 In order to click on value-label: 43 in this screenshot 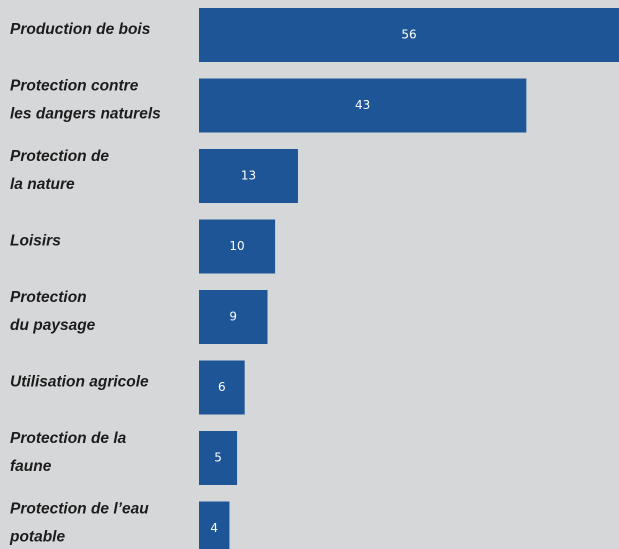, I will do `click(362, 105)`.